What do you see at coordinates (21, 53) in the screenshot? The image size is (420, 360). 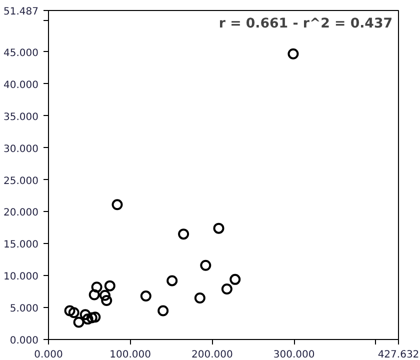 I see `y-tick-label: 45.000` at bounding box center [21, 53].